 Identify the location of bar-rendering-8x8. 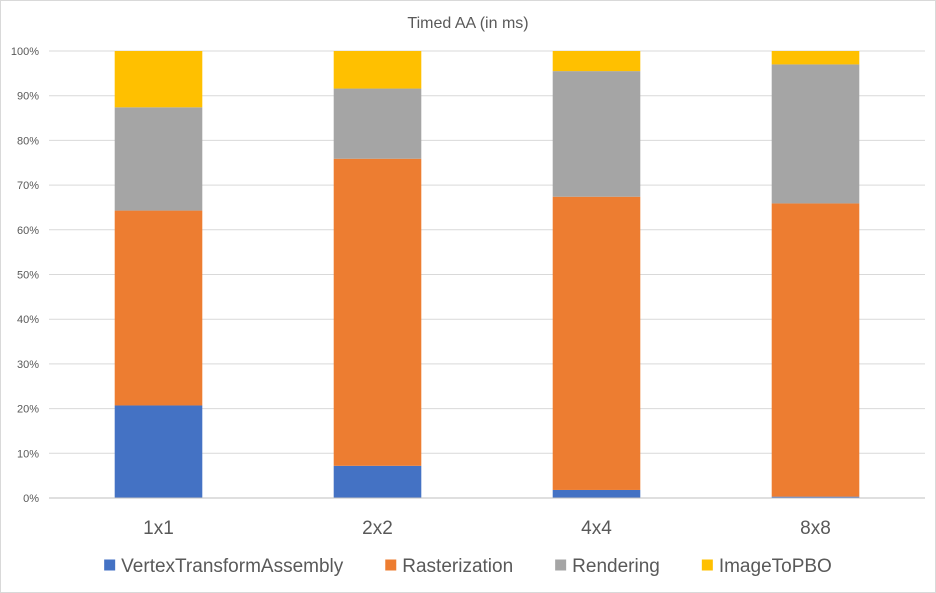
(815, 134).